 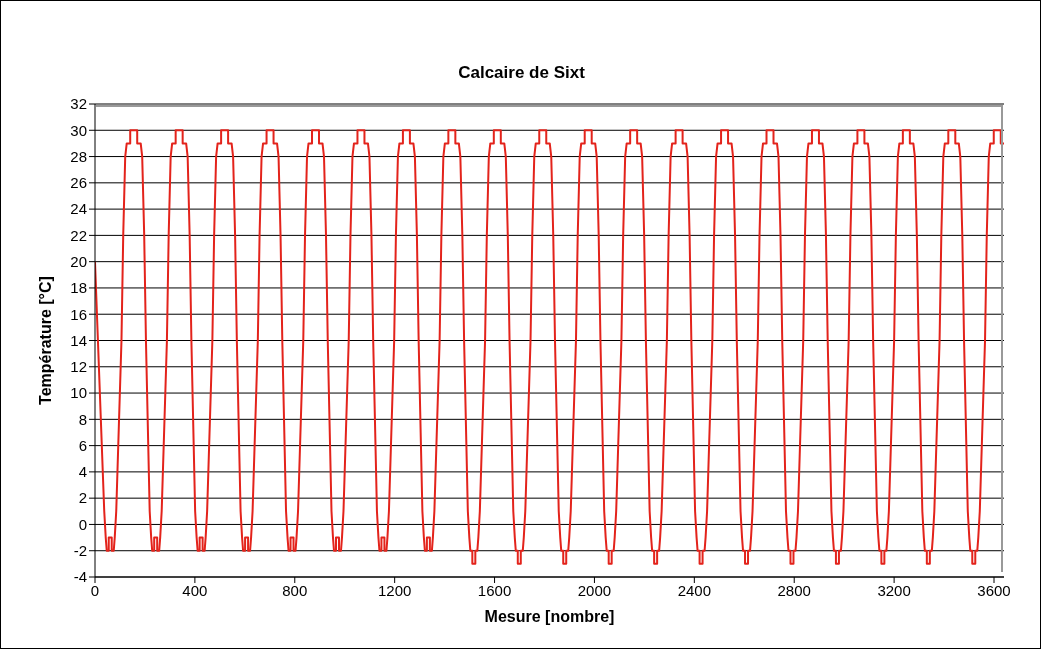 What do you see at coordinates (82, 419) in the screenshot?
I see `y-tick-label: 8` at bounding box center [82, 419].